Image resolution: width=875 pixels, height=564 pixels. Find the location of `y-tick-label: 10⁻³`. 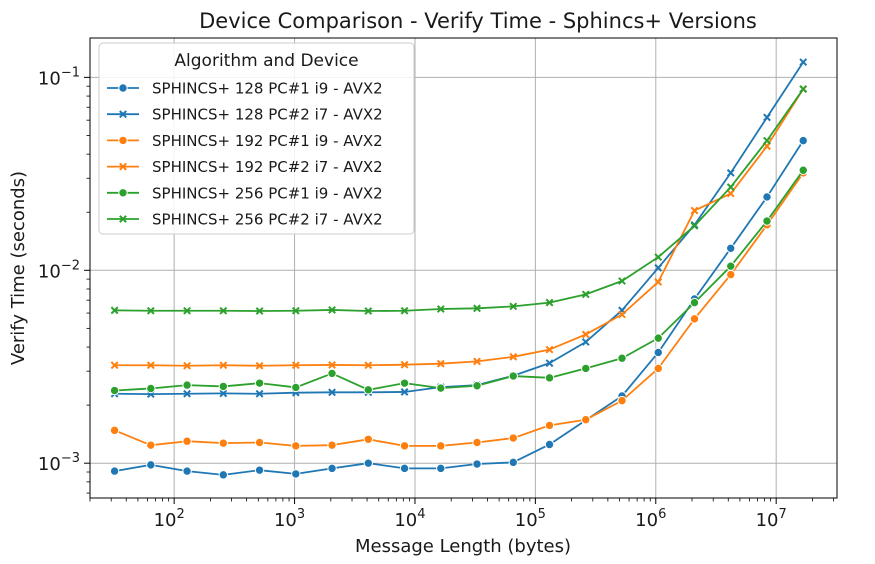

y-tick-label: 10⁻³ is located at coordinates (59, 463).